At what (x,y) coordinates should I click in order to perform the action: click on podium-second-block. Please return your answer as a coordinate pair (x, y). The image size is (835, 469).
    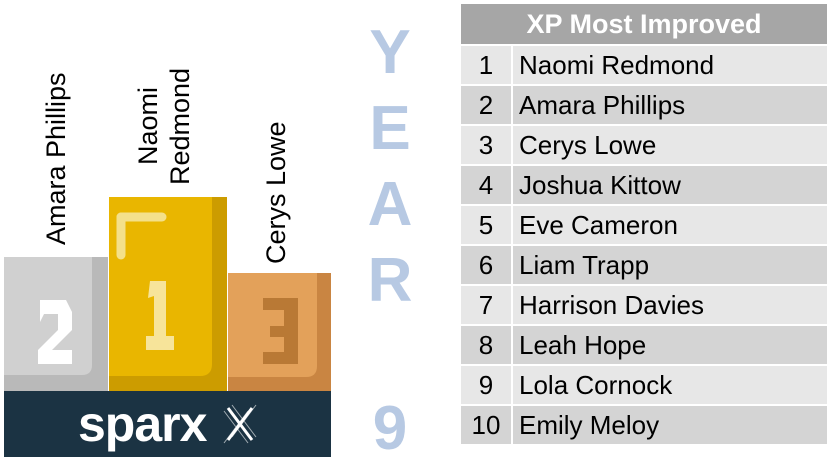
    Looking at the image, I should click on (56, 324).